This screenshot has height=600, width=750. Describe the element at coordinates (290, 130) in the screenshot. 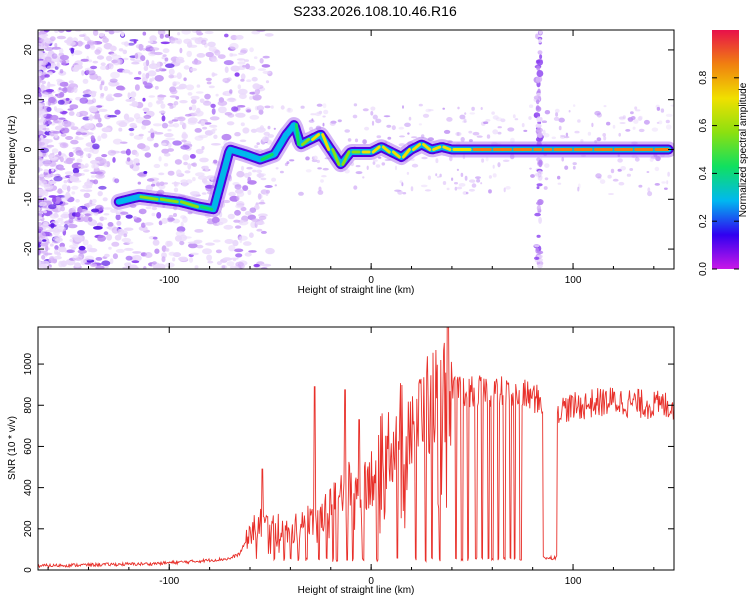

I see `ridge-segment` at that location.